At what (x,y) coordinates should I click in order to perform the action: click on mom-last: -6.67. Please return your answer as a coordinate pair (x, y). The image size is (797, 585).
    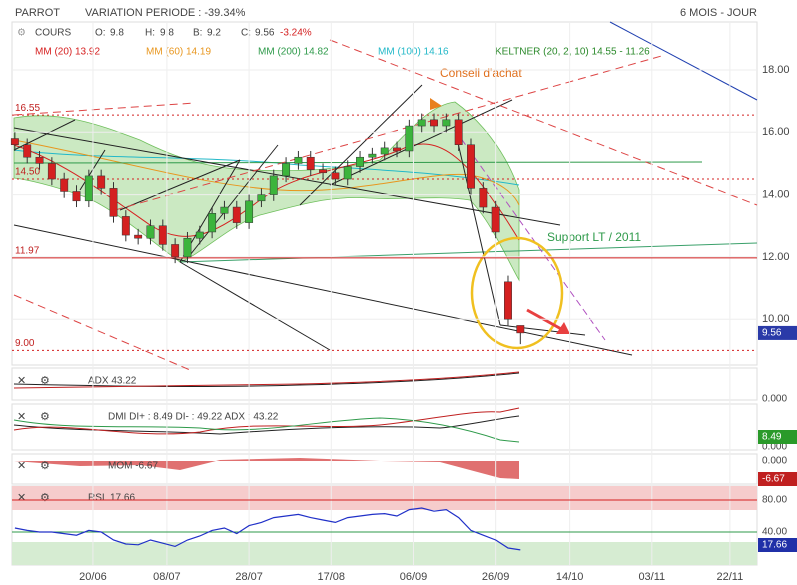
    Looking at the image, I should click on (773, 479).